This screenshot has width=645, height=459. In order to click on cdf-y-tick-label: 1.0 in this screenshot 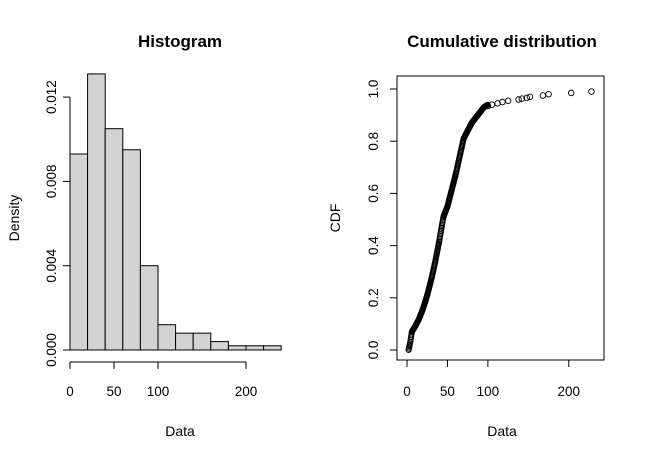, I will do `click(373, 89)`.